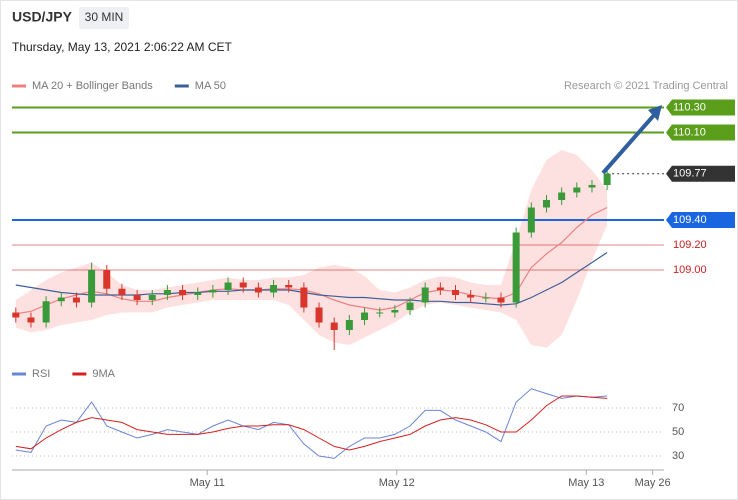  What do you see at coordinates (646, 86) in the screenshot?
I see `credit: Research © 2021 Trading Central` at bounding box center [646, 86].